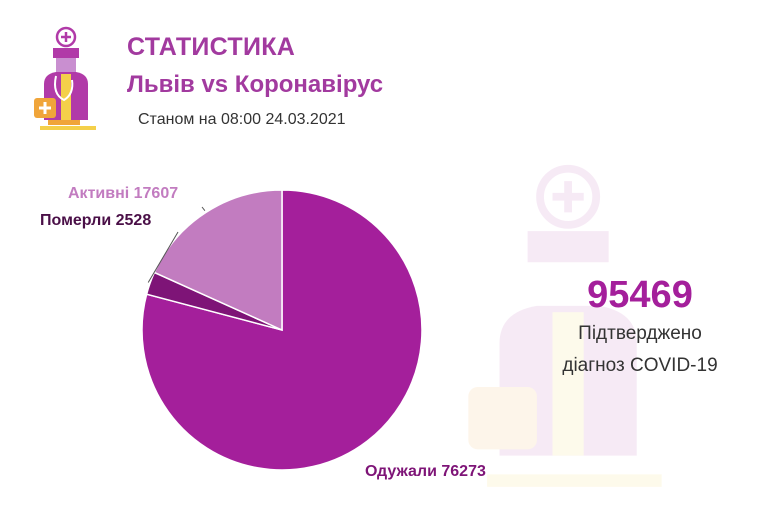 The height and width of the screenshot is (518, 767). Describe the element at coordinates (640, 333) in the screenshot. I see `confirmed-label-line1: Підтверджено` at that location.